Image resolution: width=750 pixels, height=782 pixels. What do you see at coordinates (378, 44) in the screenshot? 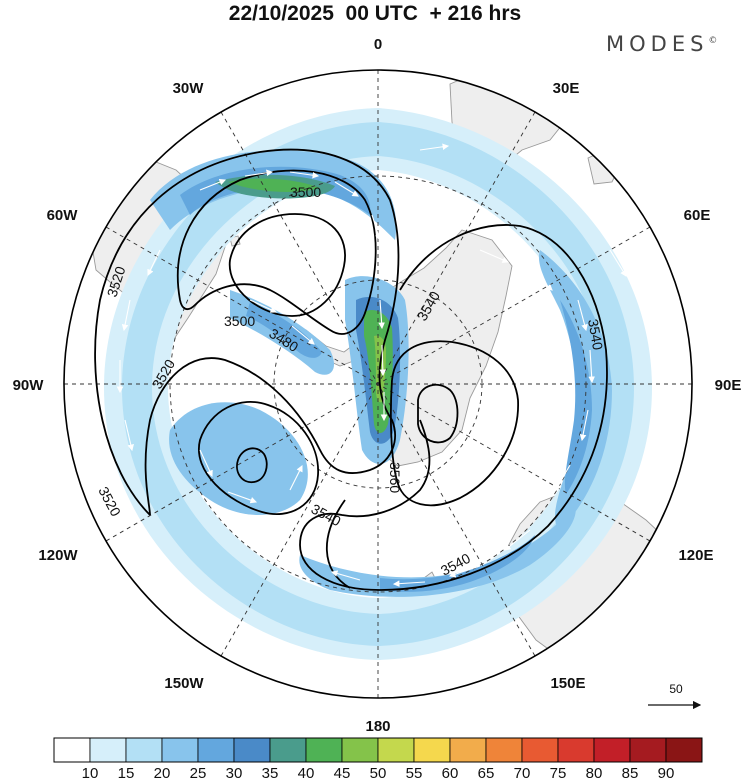
I see `lon-label-0: 0` at bounding box center [378, 44].